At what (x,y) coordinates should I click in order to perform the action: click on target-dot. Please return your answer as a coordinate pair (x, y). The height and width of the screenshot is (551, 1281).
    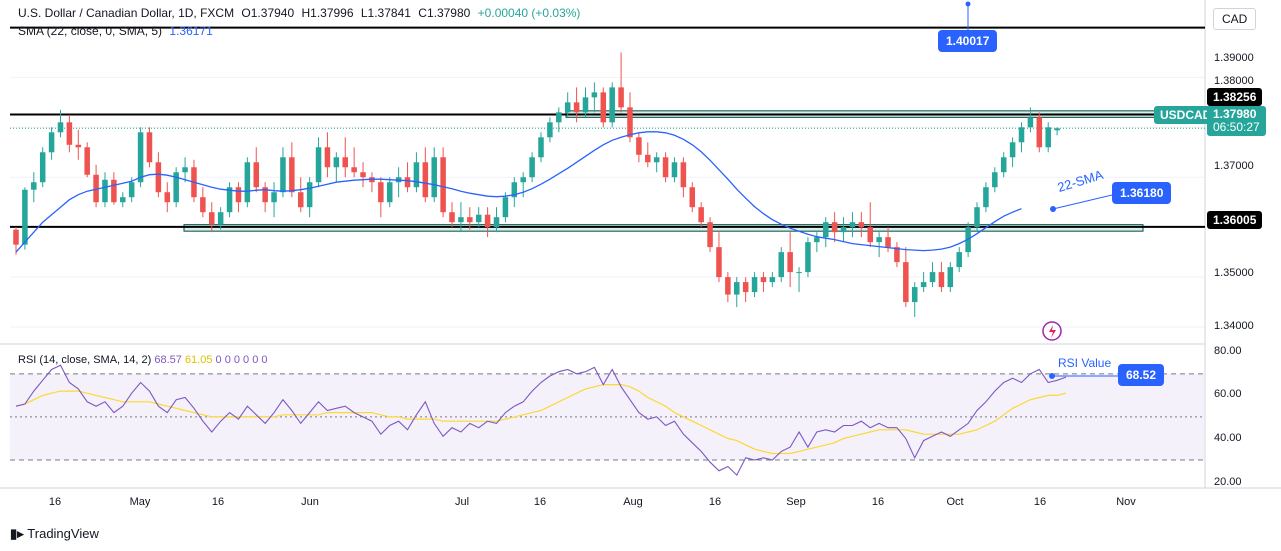
    Looking at the image, I should click on (968, 4).